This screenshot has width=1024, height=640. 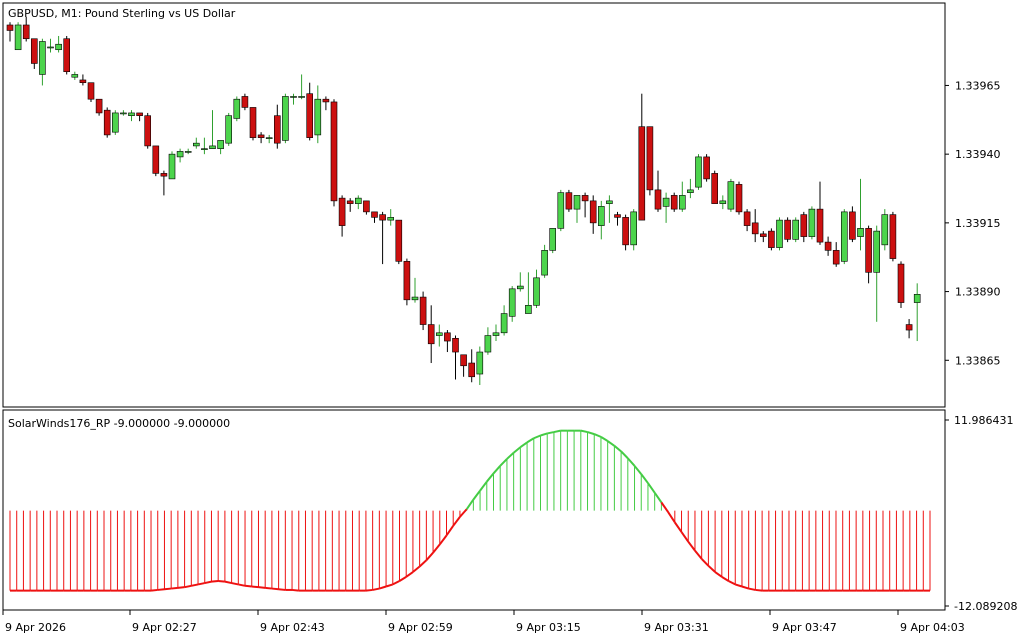 What do you see at coordinates (676, 627) in the screenshot?
I see `time-tick-label: 9 Apr 03:31` at bounding box center [676, 627].